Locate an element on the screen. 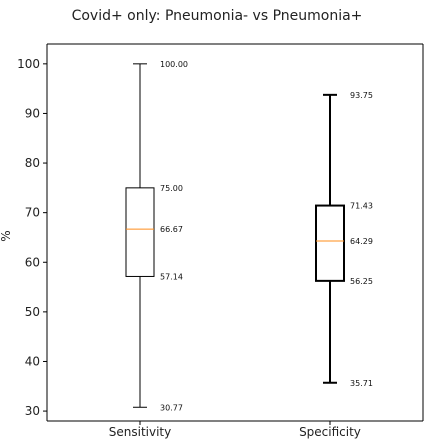 The height and width of the screenshot is (440, 427). y-tick-label: 80 is located at coordinates (32, 163).